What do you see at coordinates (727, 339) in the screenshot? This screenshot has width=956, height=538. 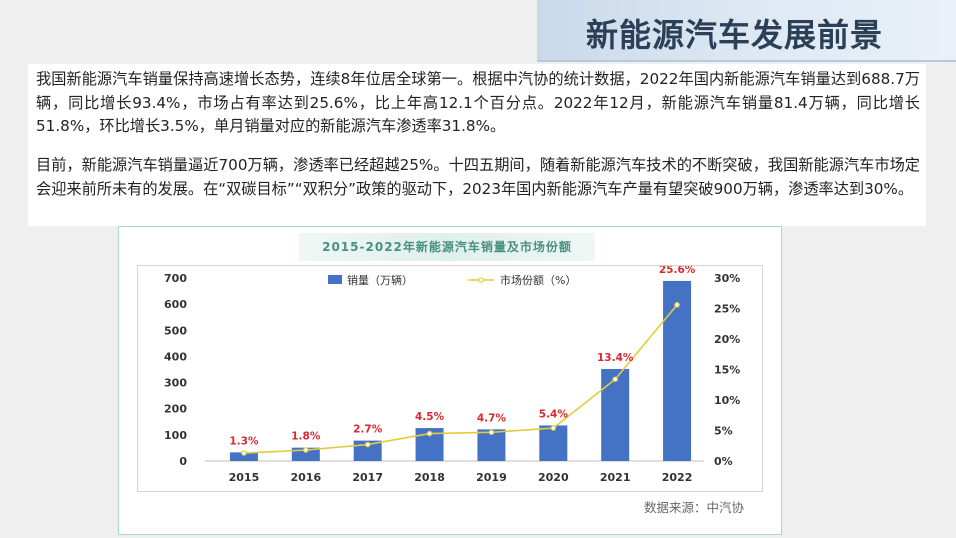 I see `y-right-tick-label: 20%` at bounding box center [727, 339].